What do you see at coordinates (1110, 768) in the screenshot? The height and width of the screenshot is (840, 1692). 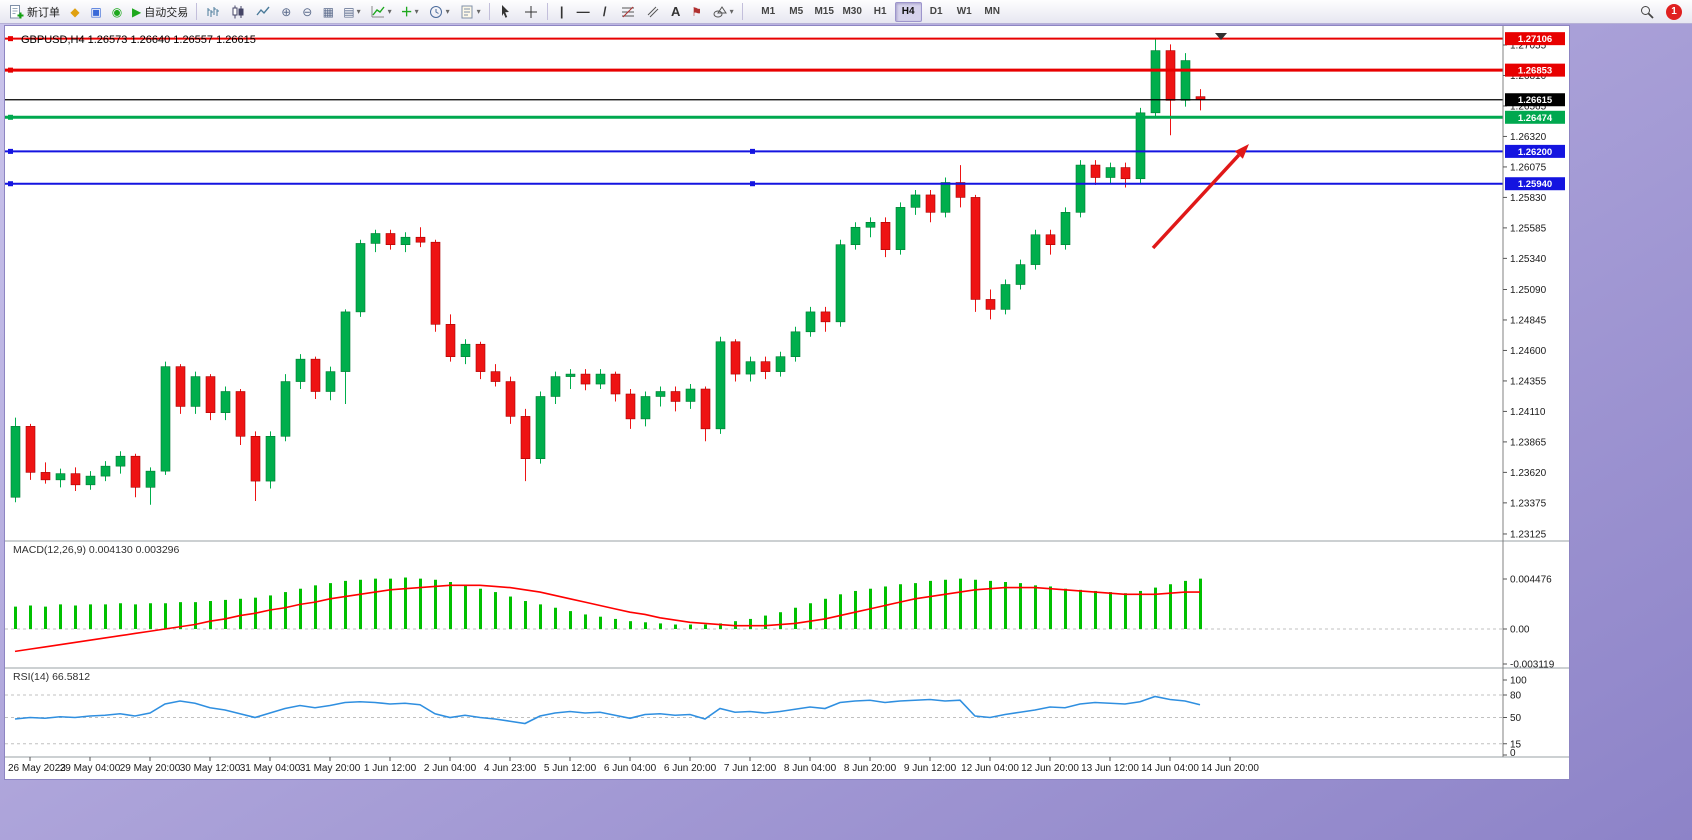 I see `svg-text: 13 Jun 12:00` at bounding box center [1110, 768].